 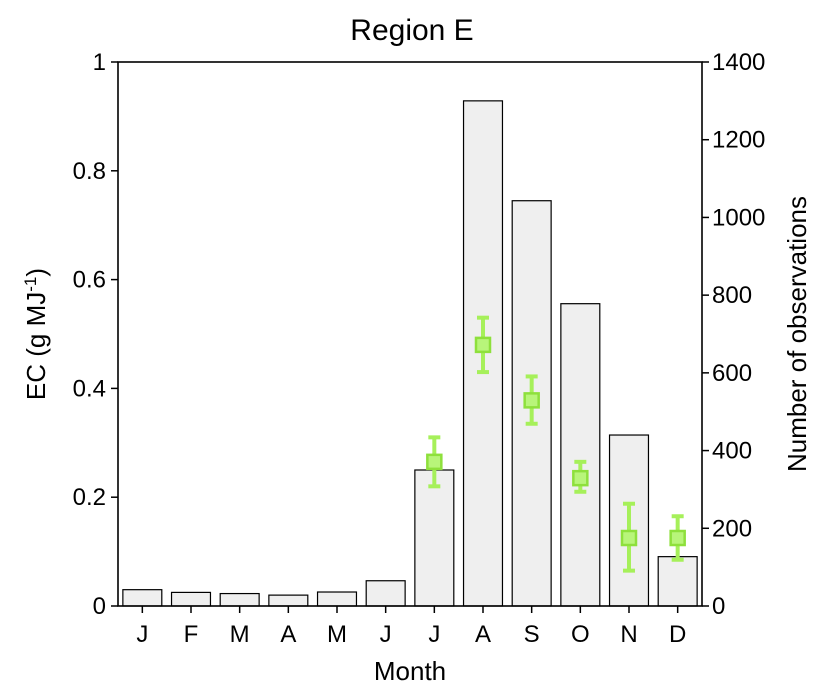 What do you see at coordinates (386, 634) in the screenshot?
I see `x-tick-label-5: J` at bounding box center [386, 634].